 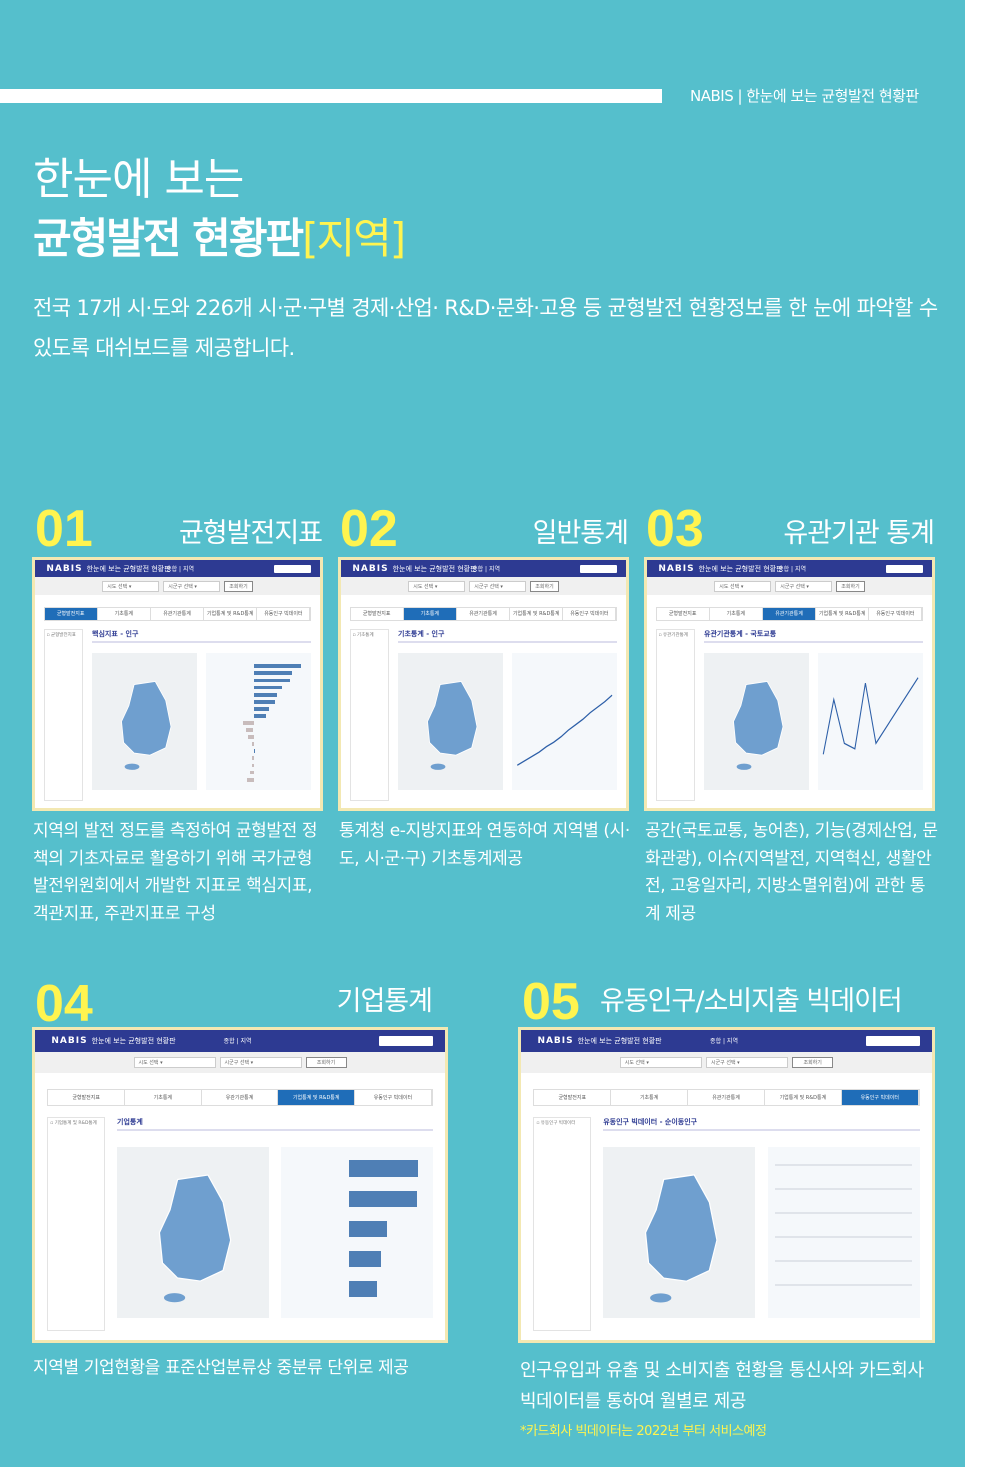 I want to click on dashboard-panel: 유관기관통계 - 국토교통, so click(x=814, y=714).